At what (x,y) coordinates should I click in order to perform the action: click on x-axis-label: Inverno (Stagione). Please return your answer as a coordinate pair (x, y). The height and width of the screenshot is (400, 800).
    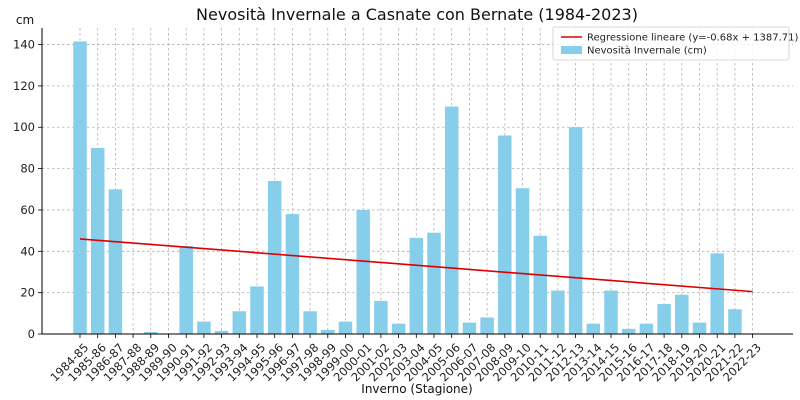
    Looking at the image, I should click on (416, 389).